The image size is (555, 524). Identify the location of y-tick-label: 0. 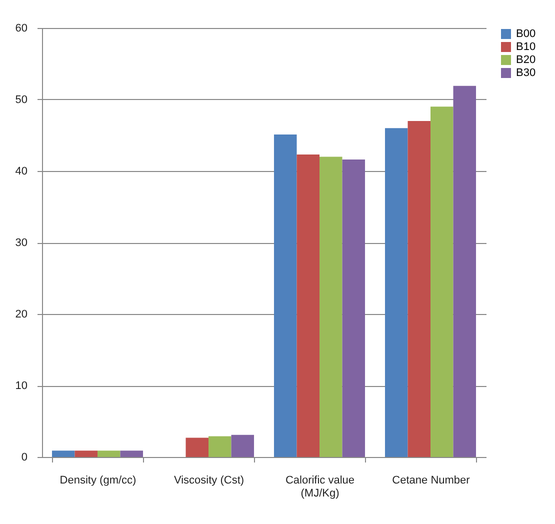
(24, 458).